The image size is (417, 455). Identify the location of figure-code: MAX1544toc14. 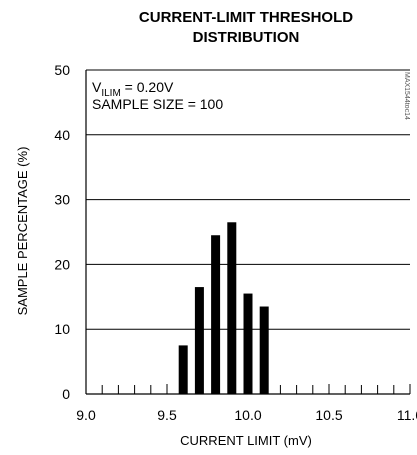
(406, 96).